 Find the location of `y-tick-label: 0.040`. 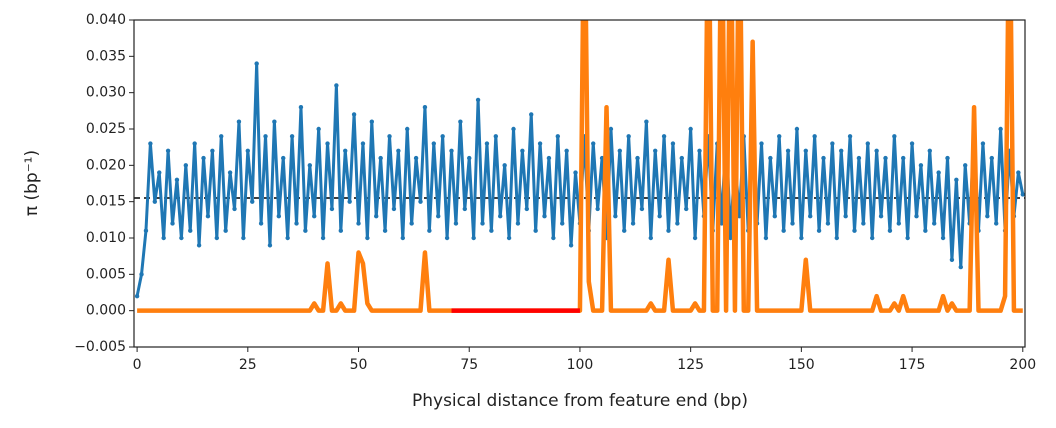

y-tick-label: 0.040 is located at coordinates (106, 20).